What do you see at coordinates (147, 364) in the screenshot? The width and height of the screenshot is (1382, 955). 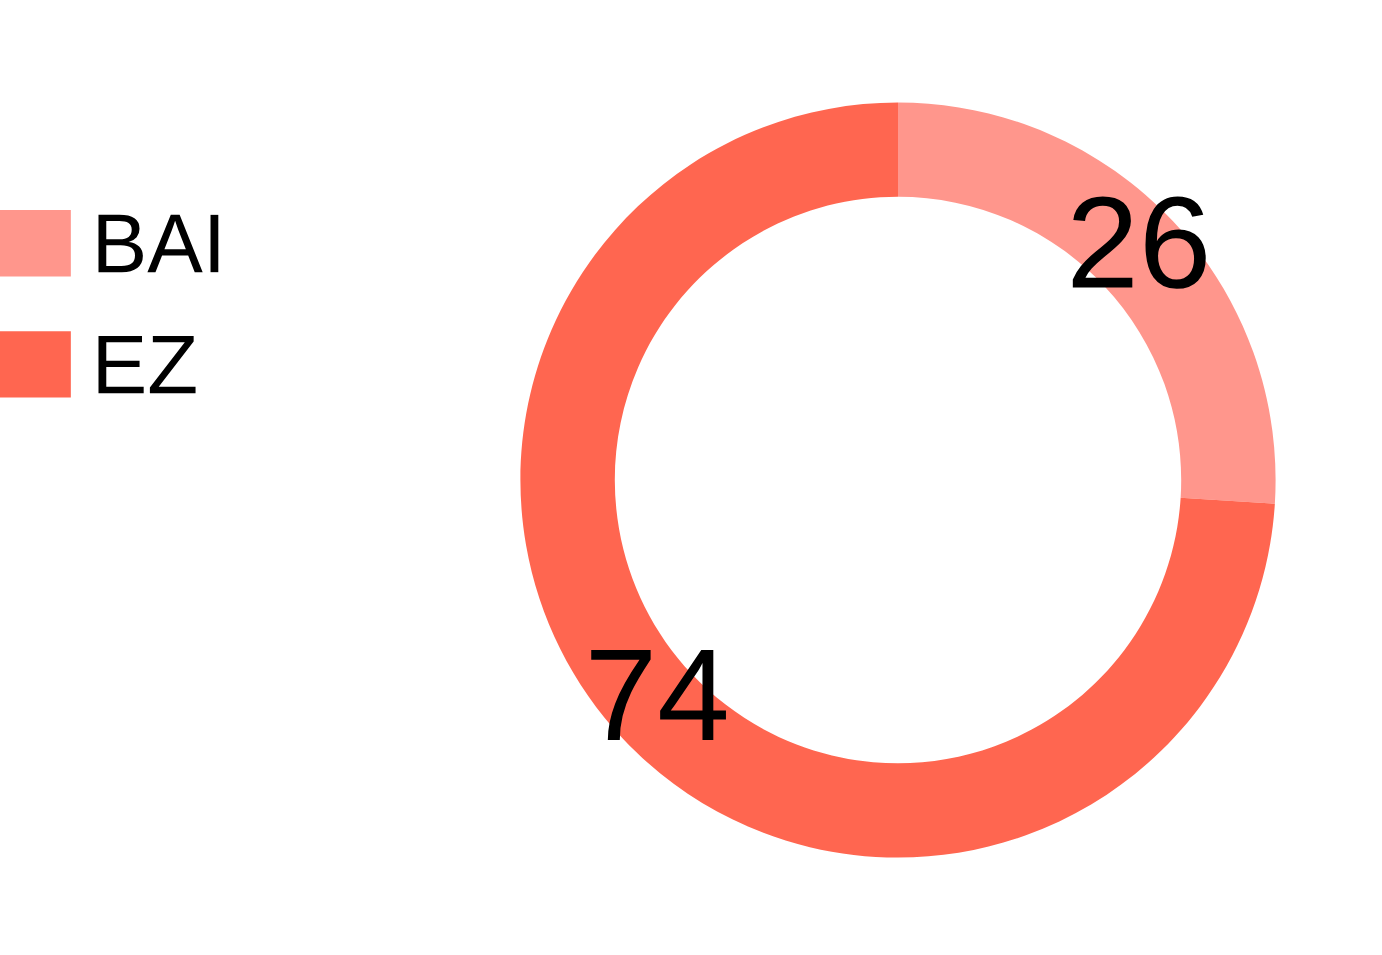 I see `legend-label: EZ` at bounding box center [147, 364].